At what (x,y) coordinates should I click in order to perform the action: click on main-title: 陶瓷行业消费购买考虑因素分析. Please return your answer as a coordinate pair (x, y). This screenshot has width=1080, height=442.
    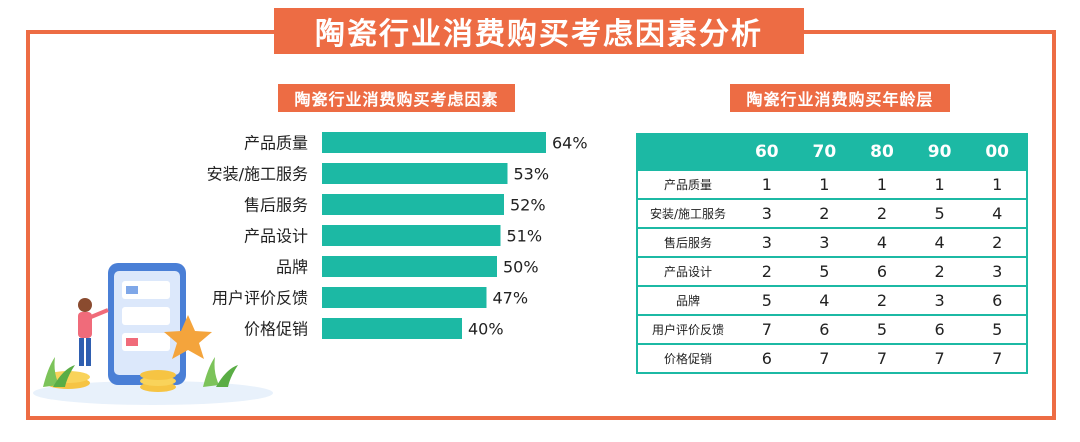
    Looking at the image, I should click on (539, 31).